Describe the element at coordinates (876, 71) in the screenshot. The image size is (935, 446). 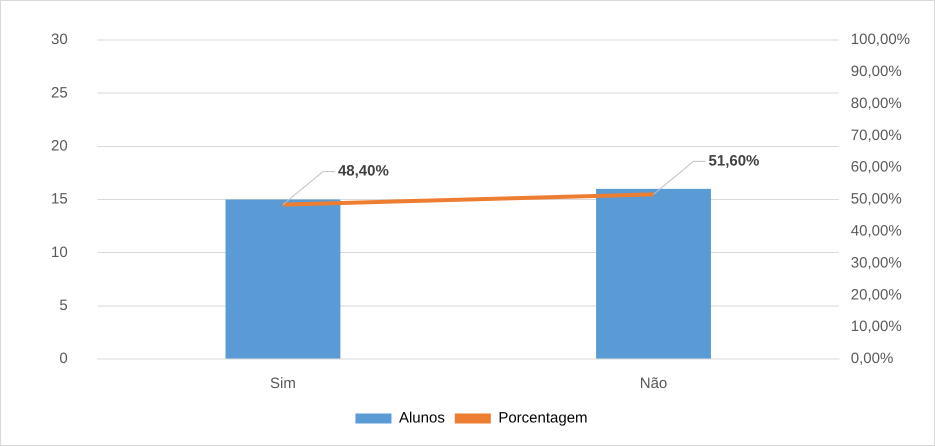
I see `y2-tick-label: 90,00%` at that location.